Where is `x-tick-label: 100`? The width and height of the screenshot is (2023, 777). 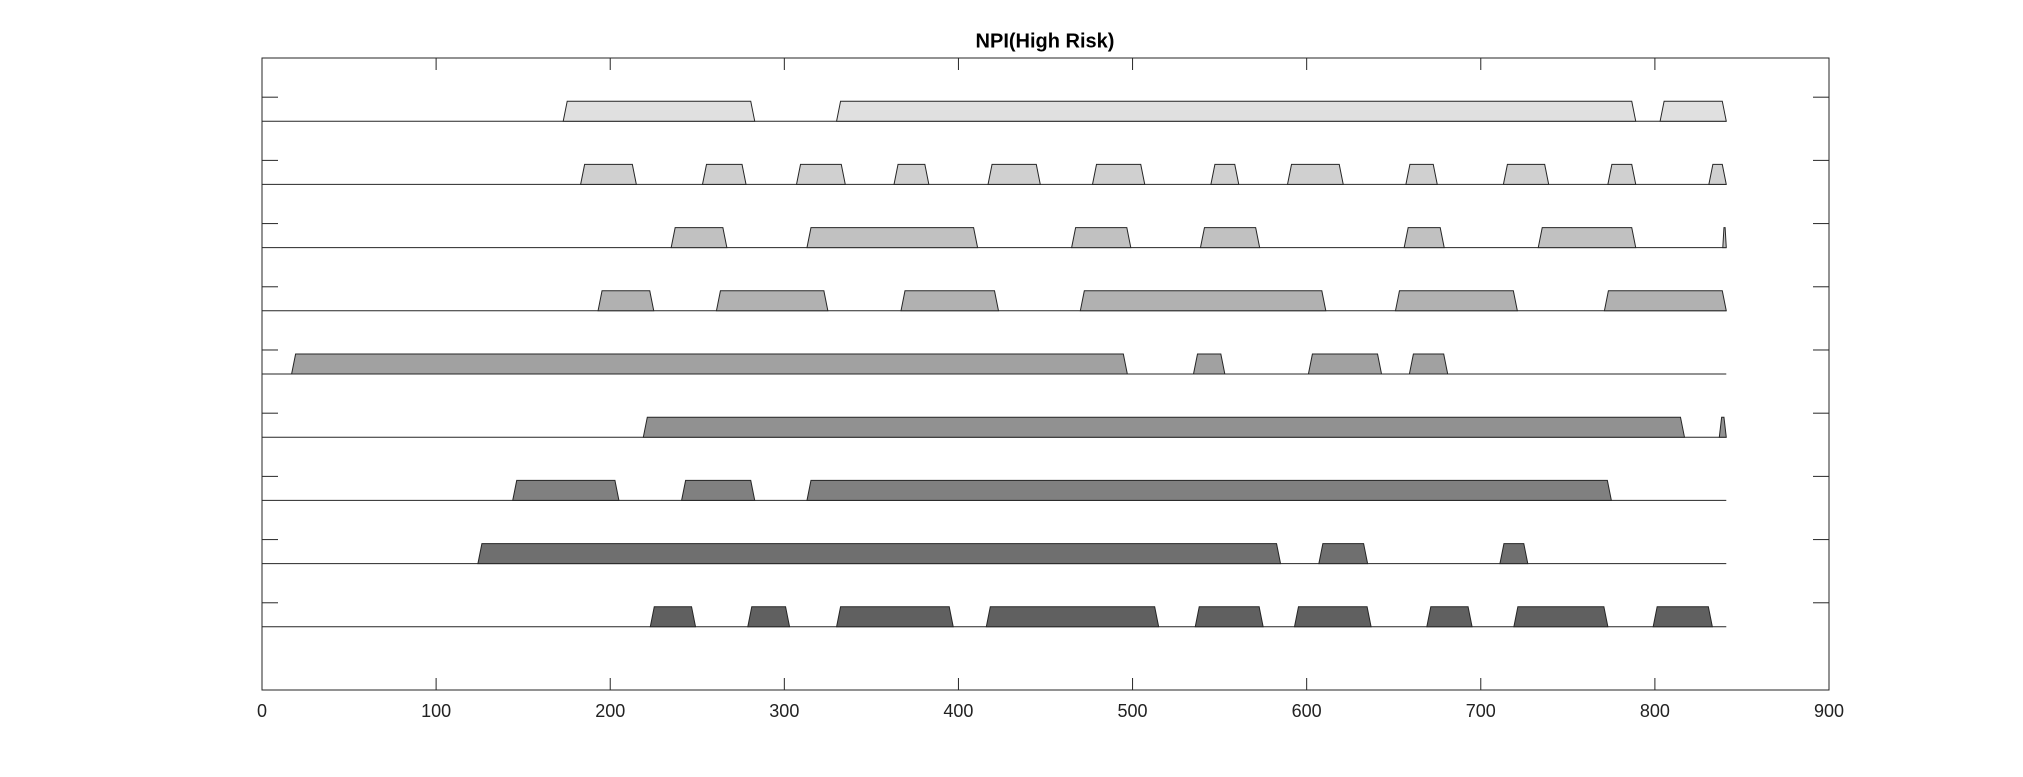 x-tick-label: 100 is located at coordinates (436, 711).